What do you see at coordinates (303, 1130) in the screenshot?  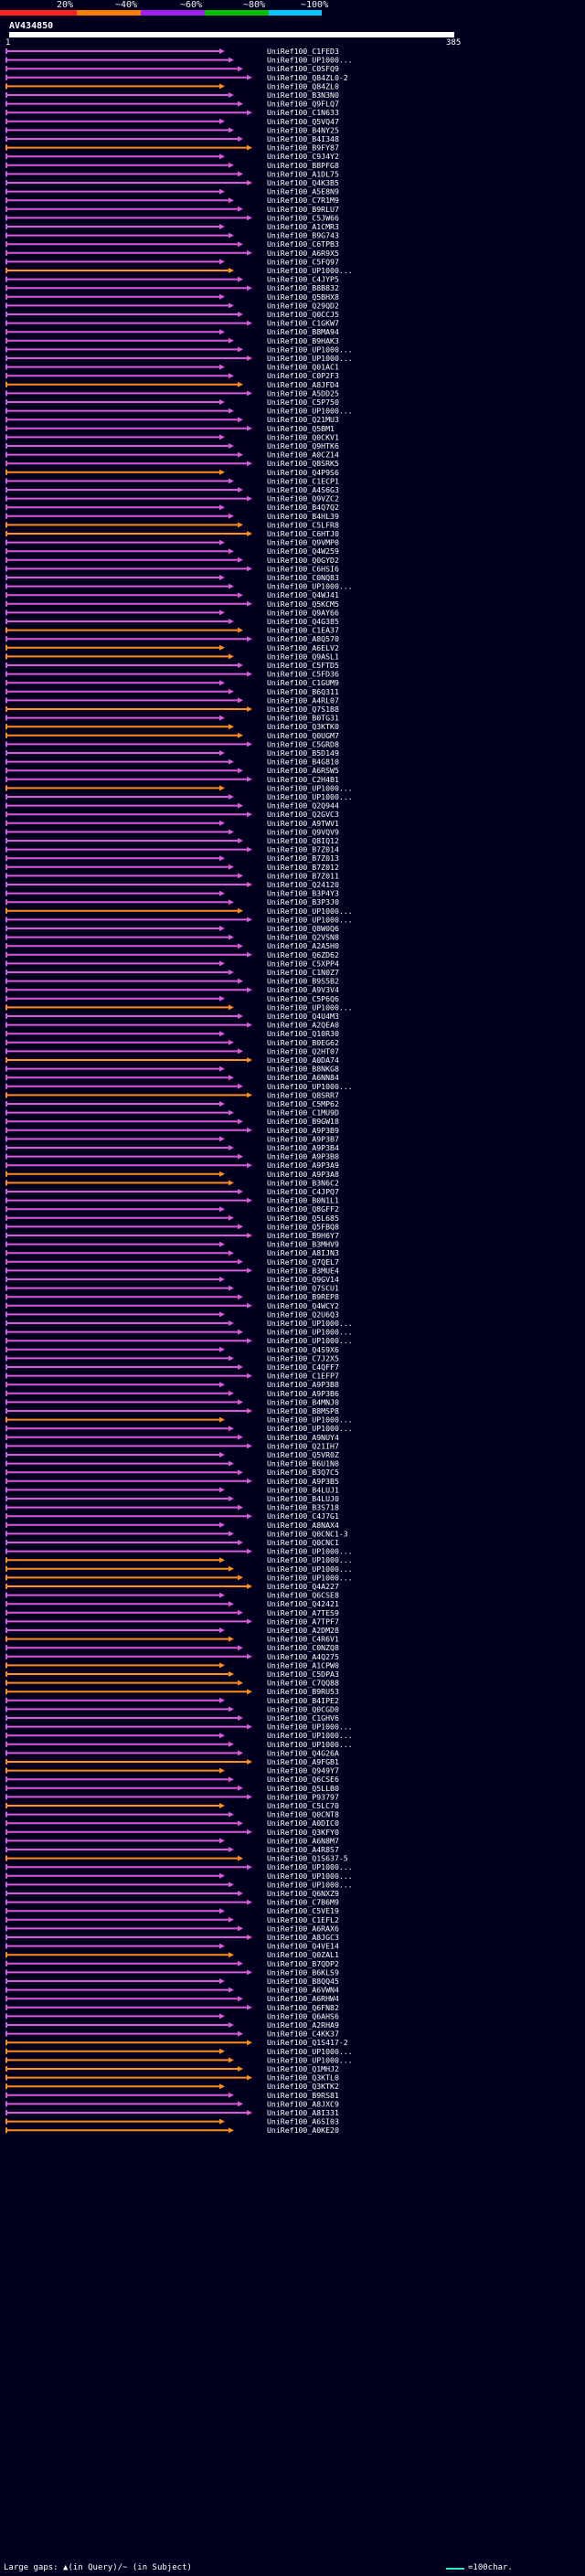 I see `hit-label: UniRef100_A9P3B9` at bounding box center [303, 1130].